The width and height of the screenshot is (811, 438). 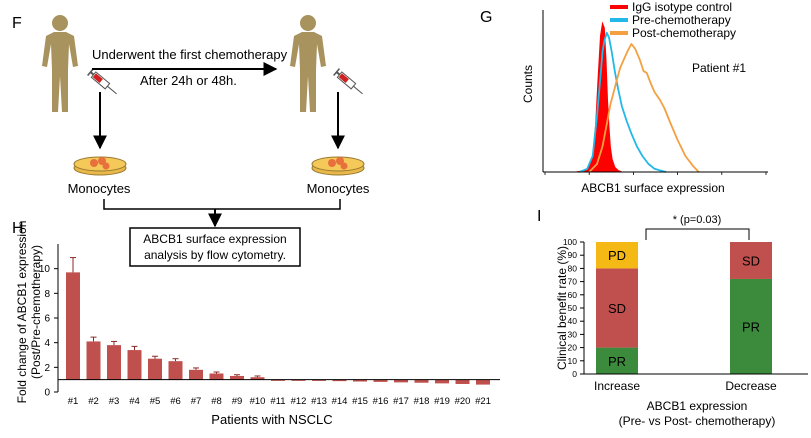 I want to click on h-x-tick-label-17: #17, so click(x=401, y=401).